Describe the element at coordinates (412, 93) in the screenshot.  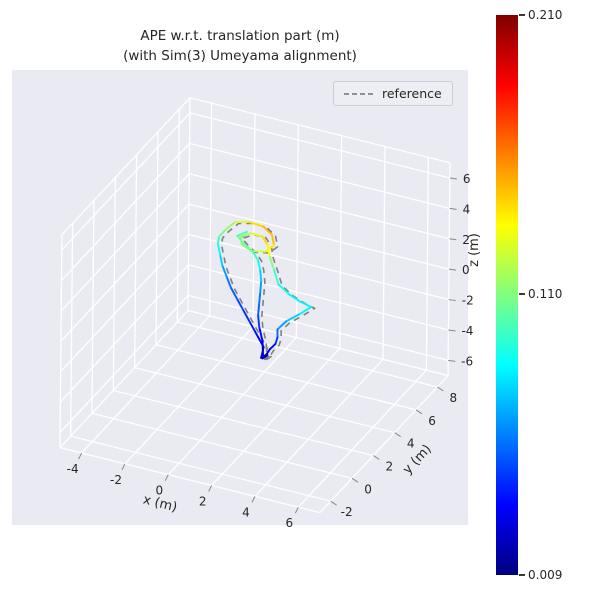
I see `legend-label-reference: reference` at that location.